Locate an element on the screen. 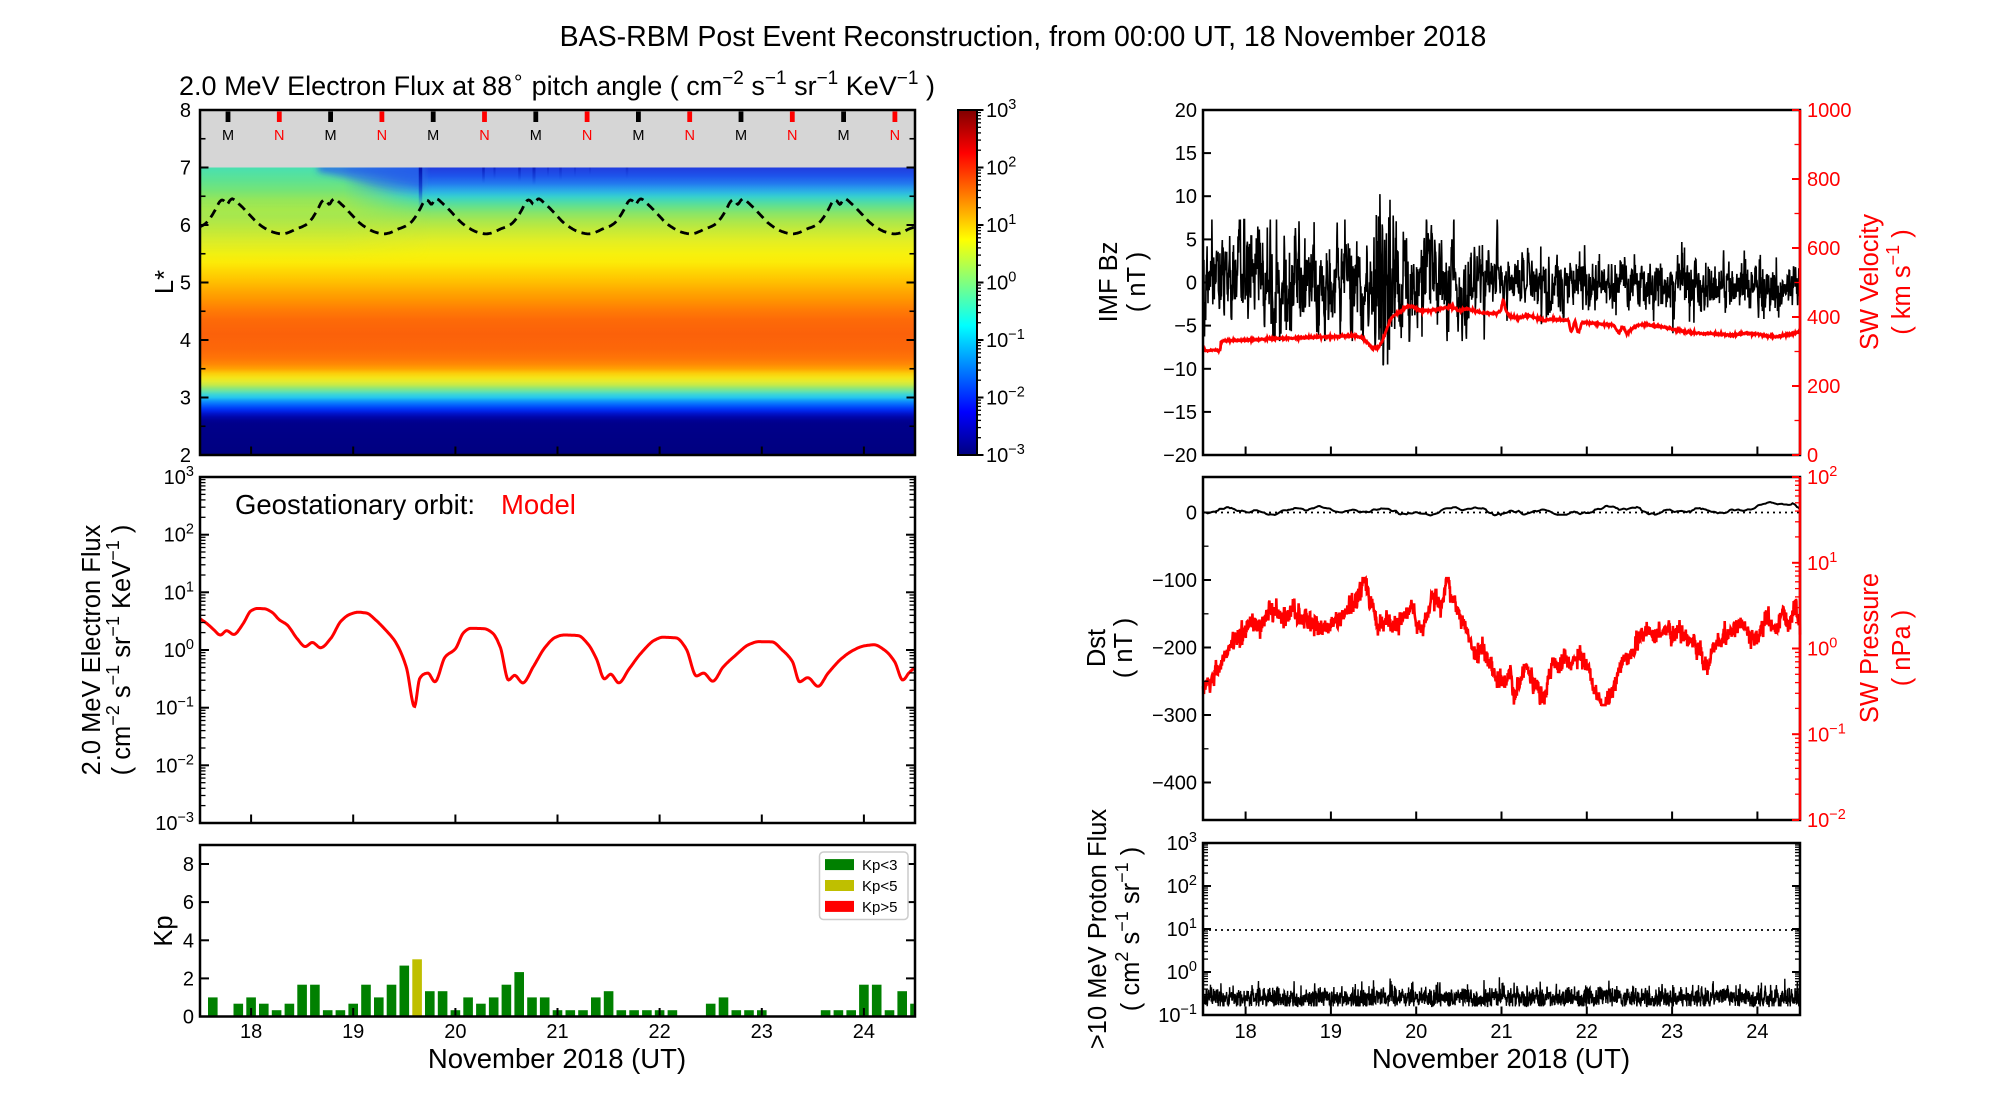 Image resolution: width=2000 pixels, height=1105 pixels. svg-text: −5 is located at coordinates (1185, 327).